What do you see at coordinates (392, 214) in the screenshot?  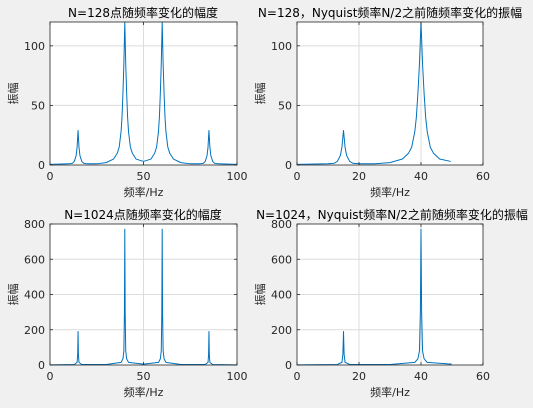 I see `chart-title: N=1024，Nyquist频率N/2之前随频率变化的振幅` at bounding box center [392, 214].